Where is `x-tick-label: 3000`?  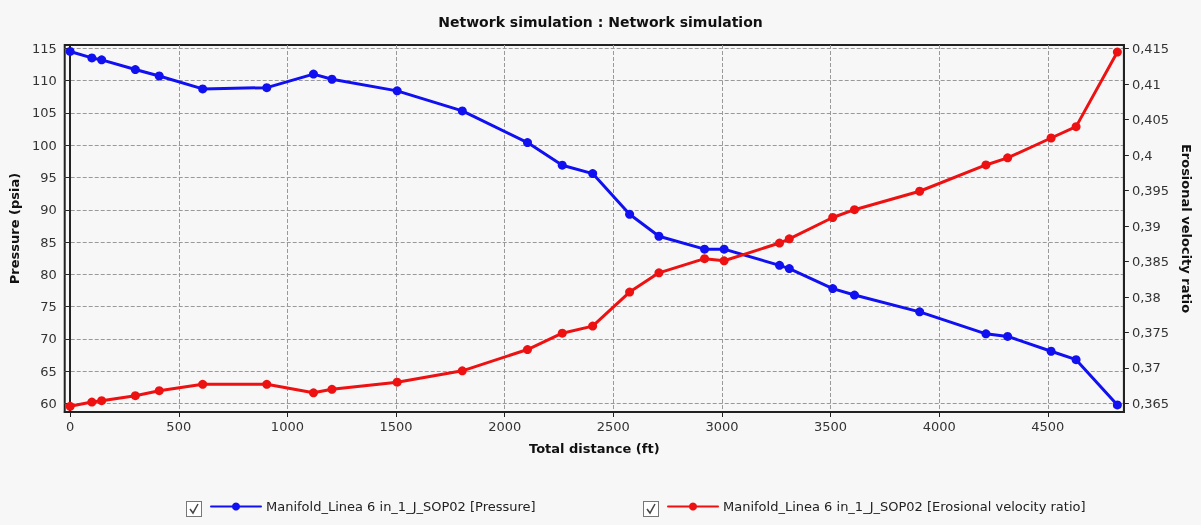 x-tick-label: 3000 is located at coordinates (722, 426).